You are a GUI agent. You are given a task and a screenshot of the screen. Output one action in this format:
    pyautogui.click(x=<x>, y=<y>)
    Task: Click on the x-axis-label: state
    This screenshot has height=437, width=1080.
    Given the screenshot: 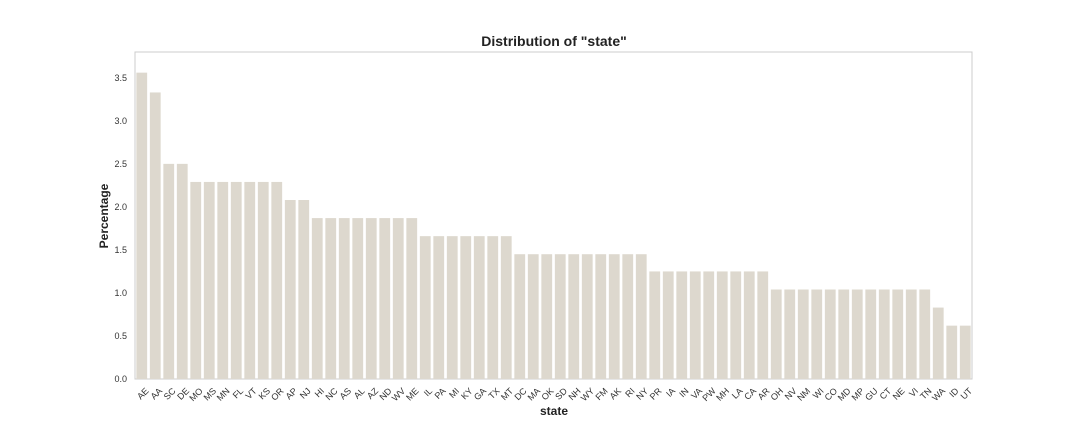 What is the action you would take?
    pyautogui.click(x=554, y=411)
    